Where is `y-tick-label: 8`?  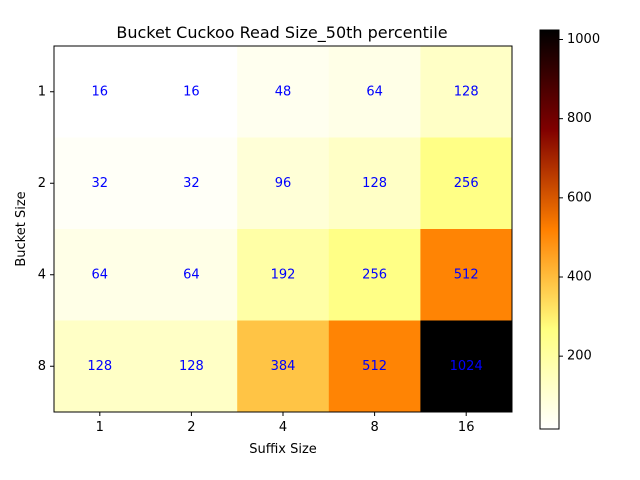 y-tick-label: 8 is located at coordinates (42, 366).